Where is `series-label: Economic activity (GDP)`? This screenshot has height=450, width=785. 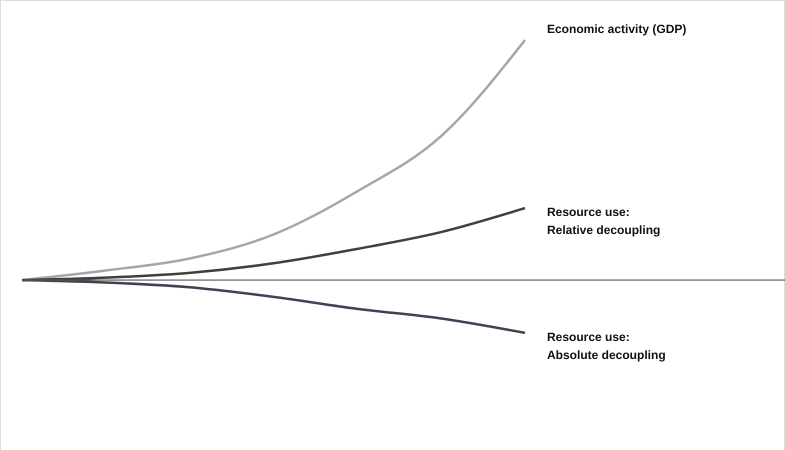 series-label: Economic activity (GDP) is located at coordinates (616, 29).